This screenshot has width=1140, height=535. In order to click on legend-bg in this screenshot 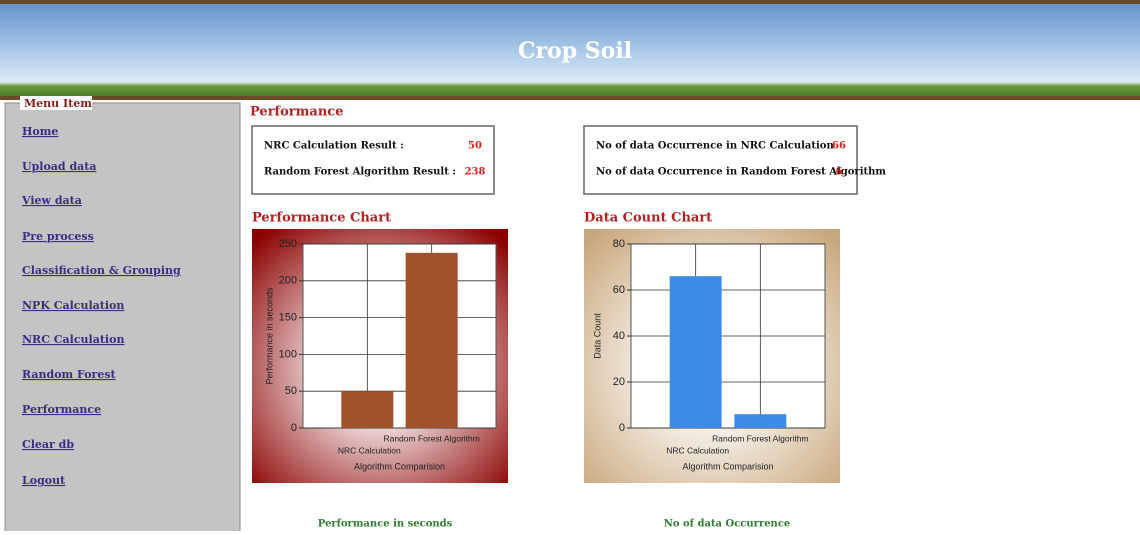, I will do `click(56, 103)`.